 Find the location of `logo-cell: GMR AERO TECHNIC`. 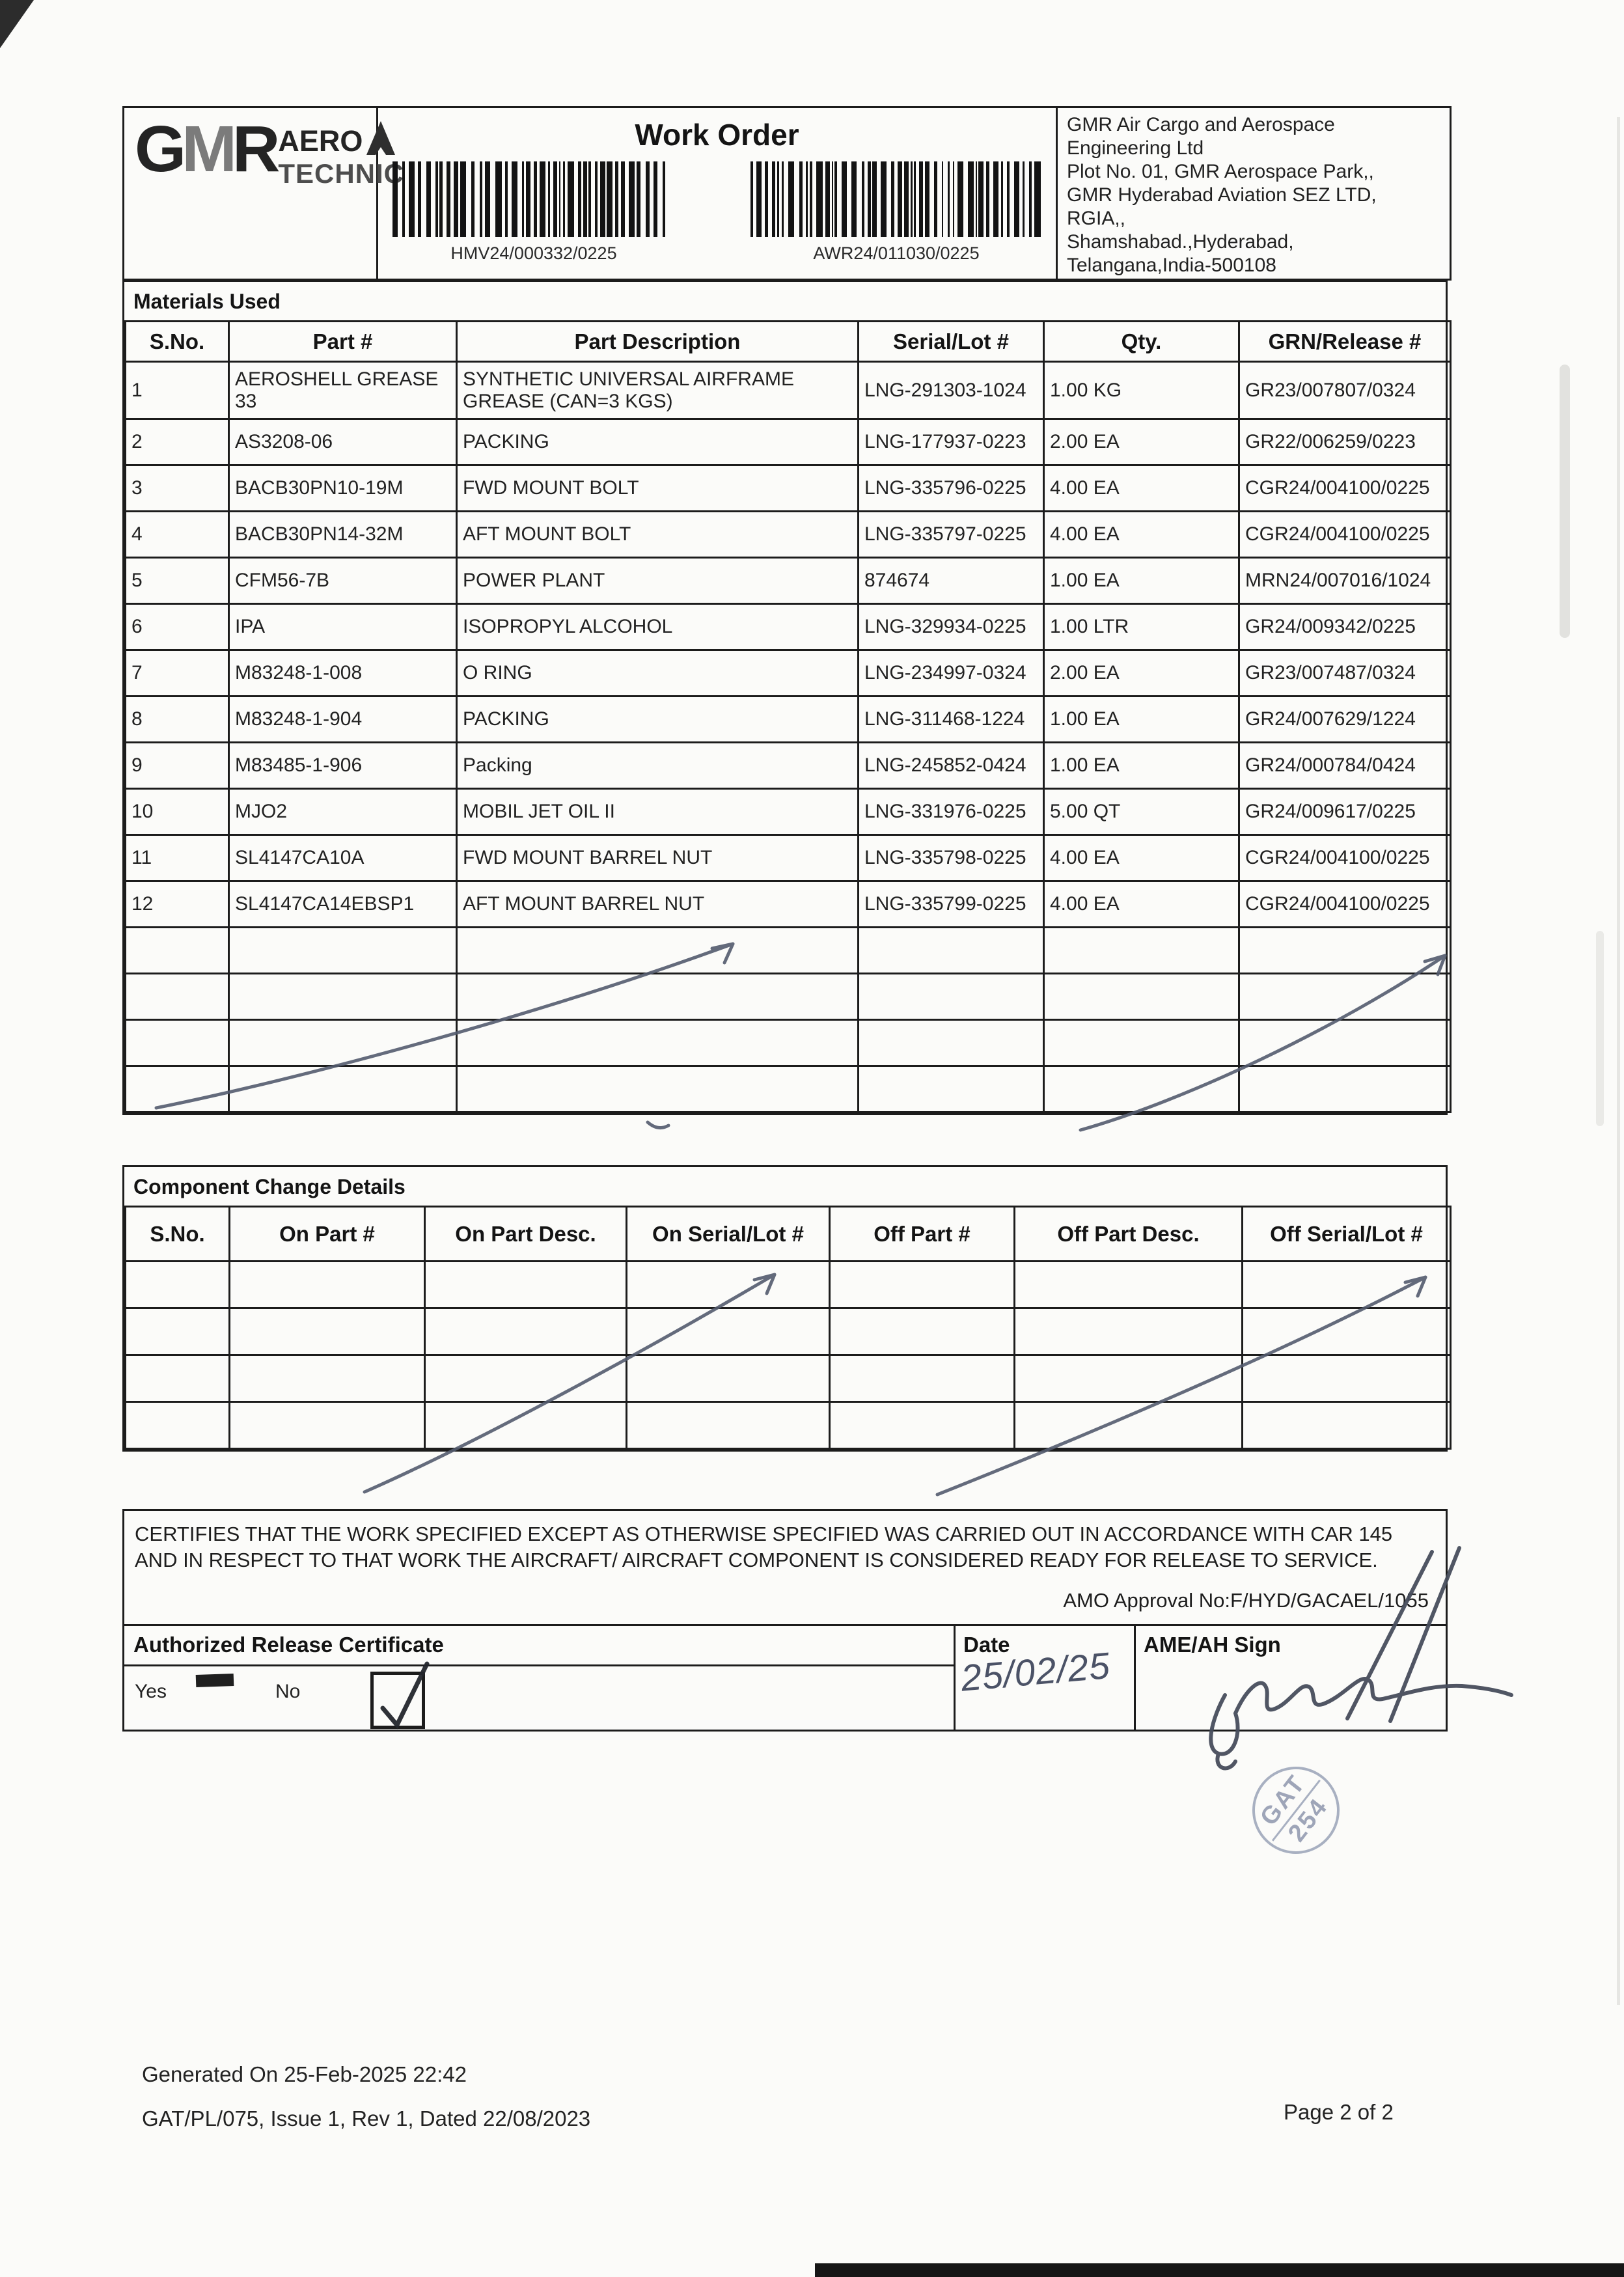

logo-cell: GMR AERO TECHNIC is located at coordinates (264, 193).